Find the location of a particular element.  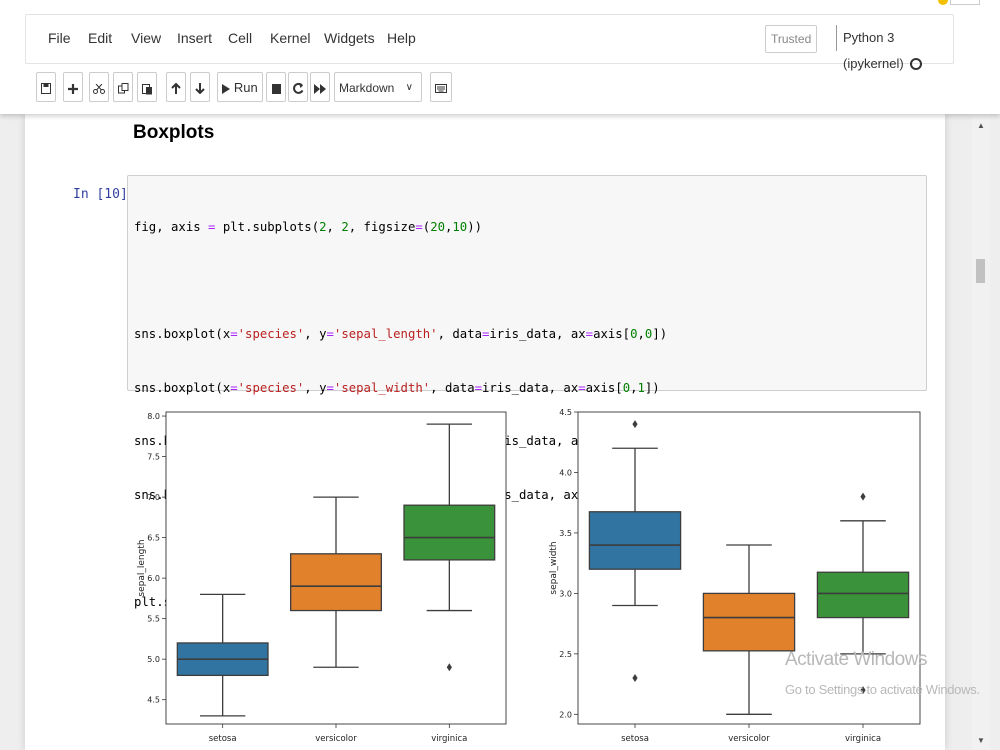

copy-icon is located at coordinates (122, 88).